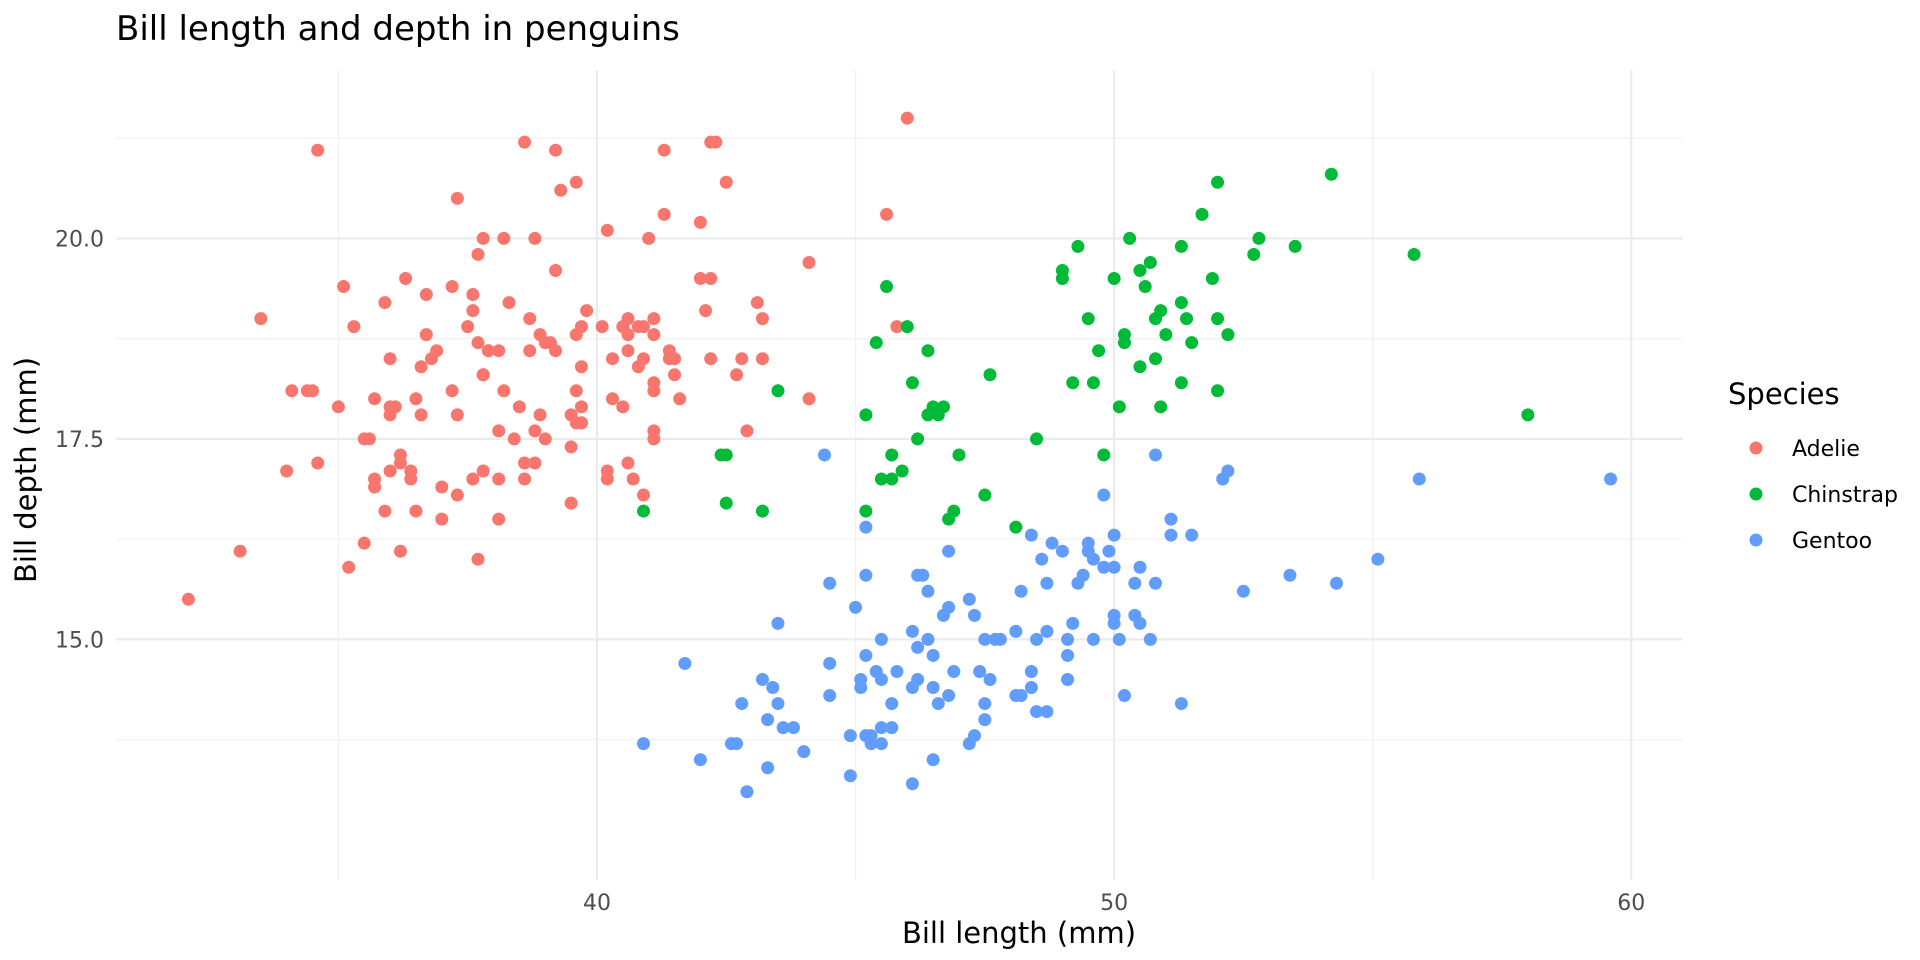 This screenshot has width=1920, height=960. I want to click on legend-label-chinstrap: Chinstrap, so click(1845, 495).